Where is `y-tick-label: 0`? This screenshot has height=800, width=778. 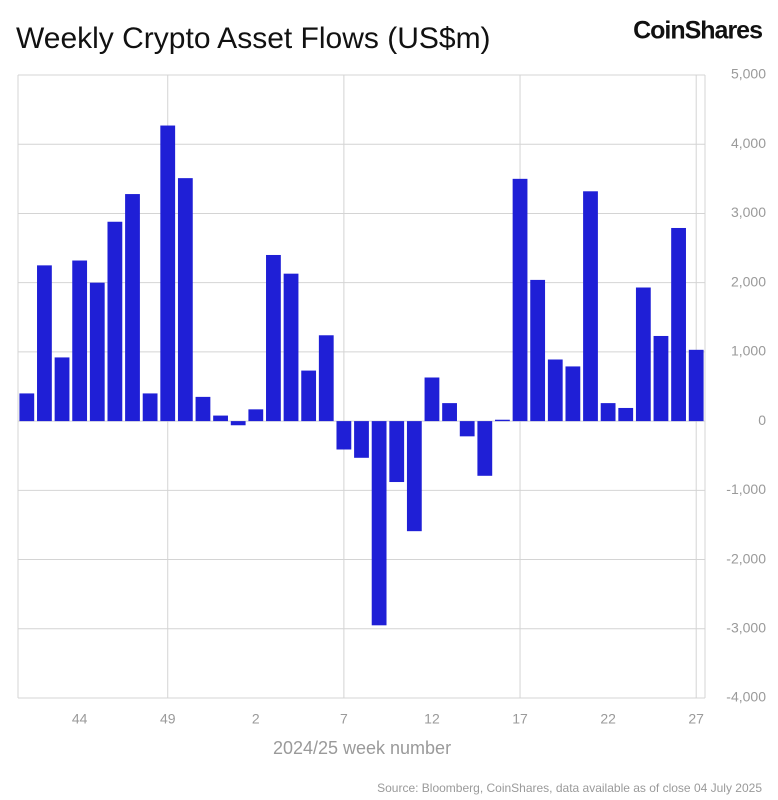
y-tick-label: 0 is located at coordinates (762, 420).